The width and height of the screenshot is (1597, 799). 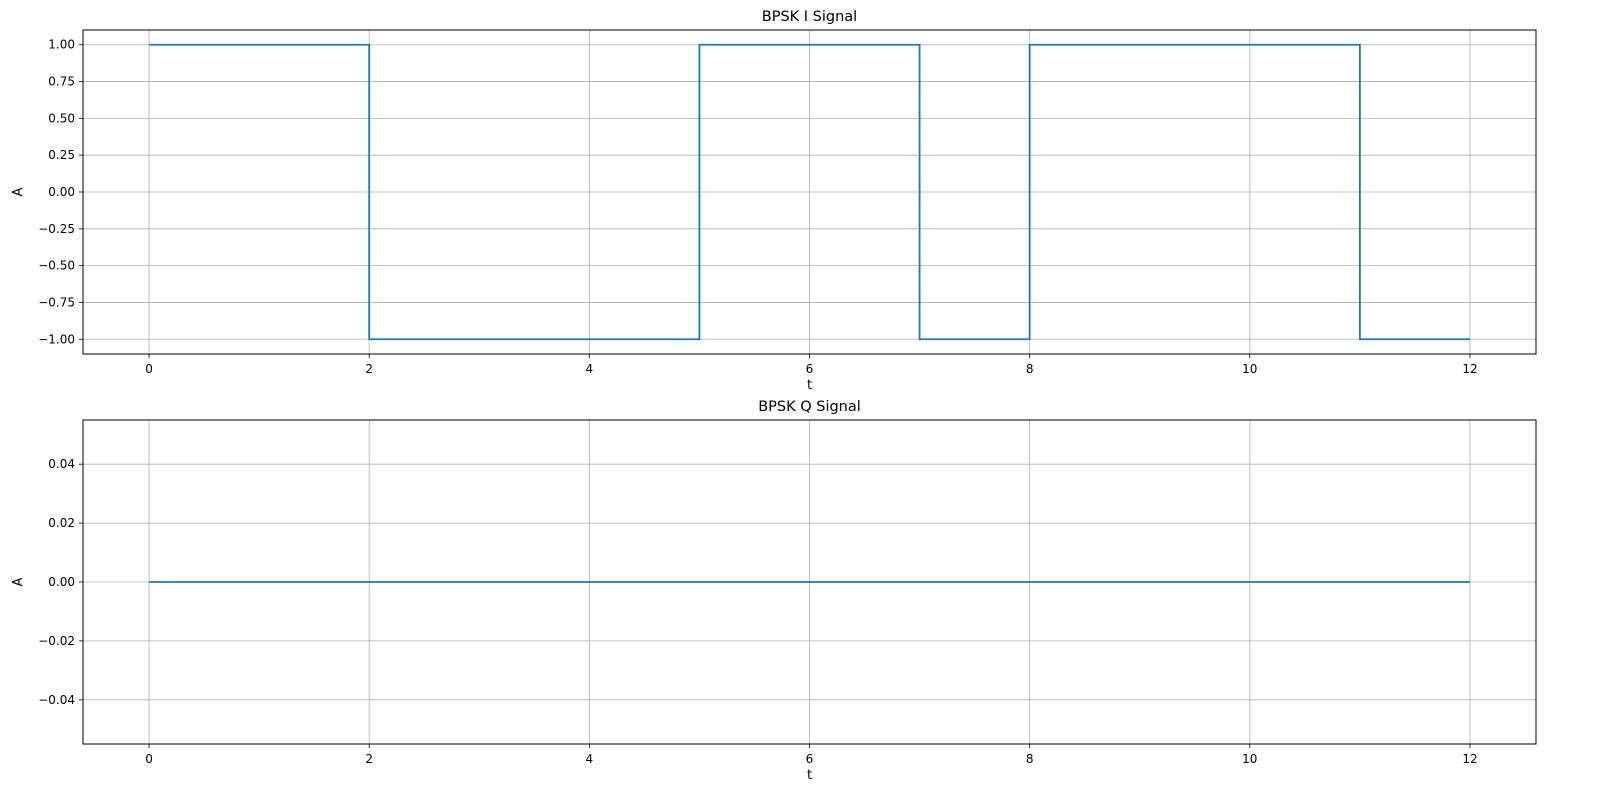 I want to click on y-tick-label: −0.75, so click(x=56, y=302).